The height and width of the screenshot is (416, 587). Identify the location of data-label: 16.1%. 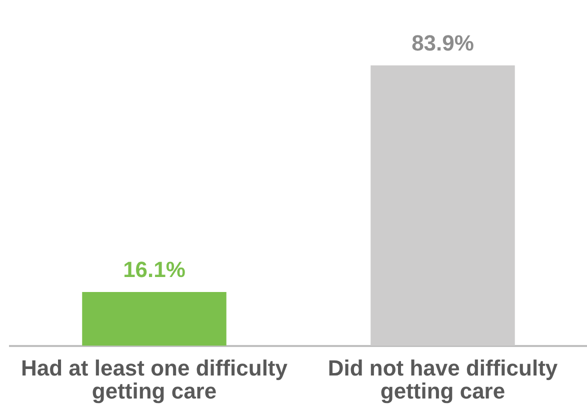
(154, 269).